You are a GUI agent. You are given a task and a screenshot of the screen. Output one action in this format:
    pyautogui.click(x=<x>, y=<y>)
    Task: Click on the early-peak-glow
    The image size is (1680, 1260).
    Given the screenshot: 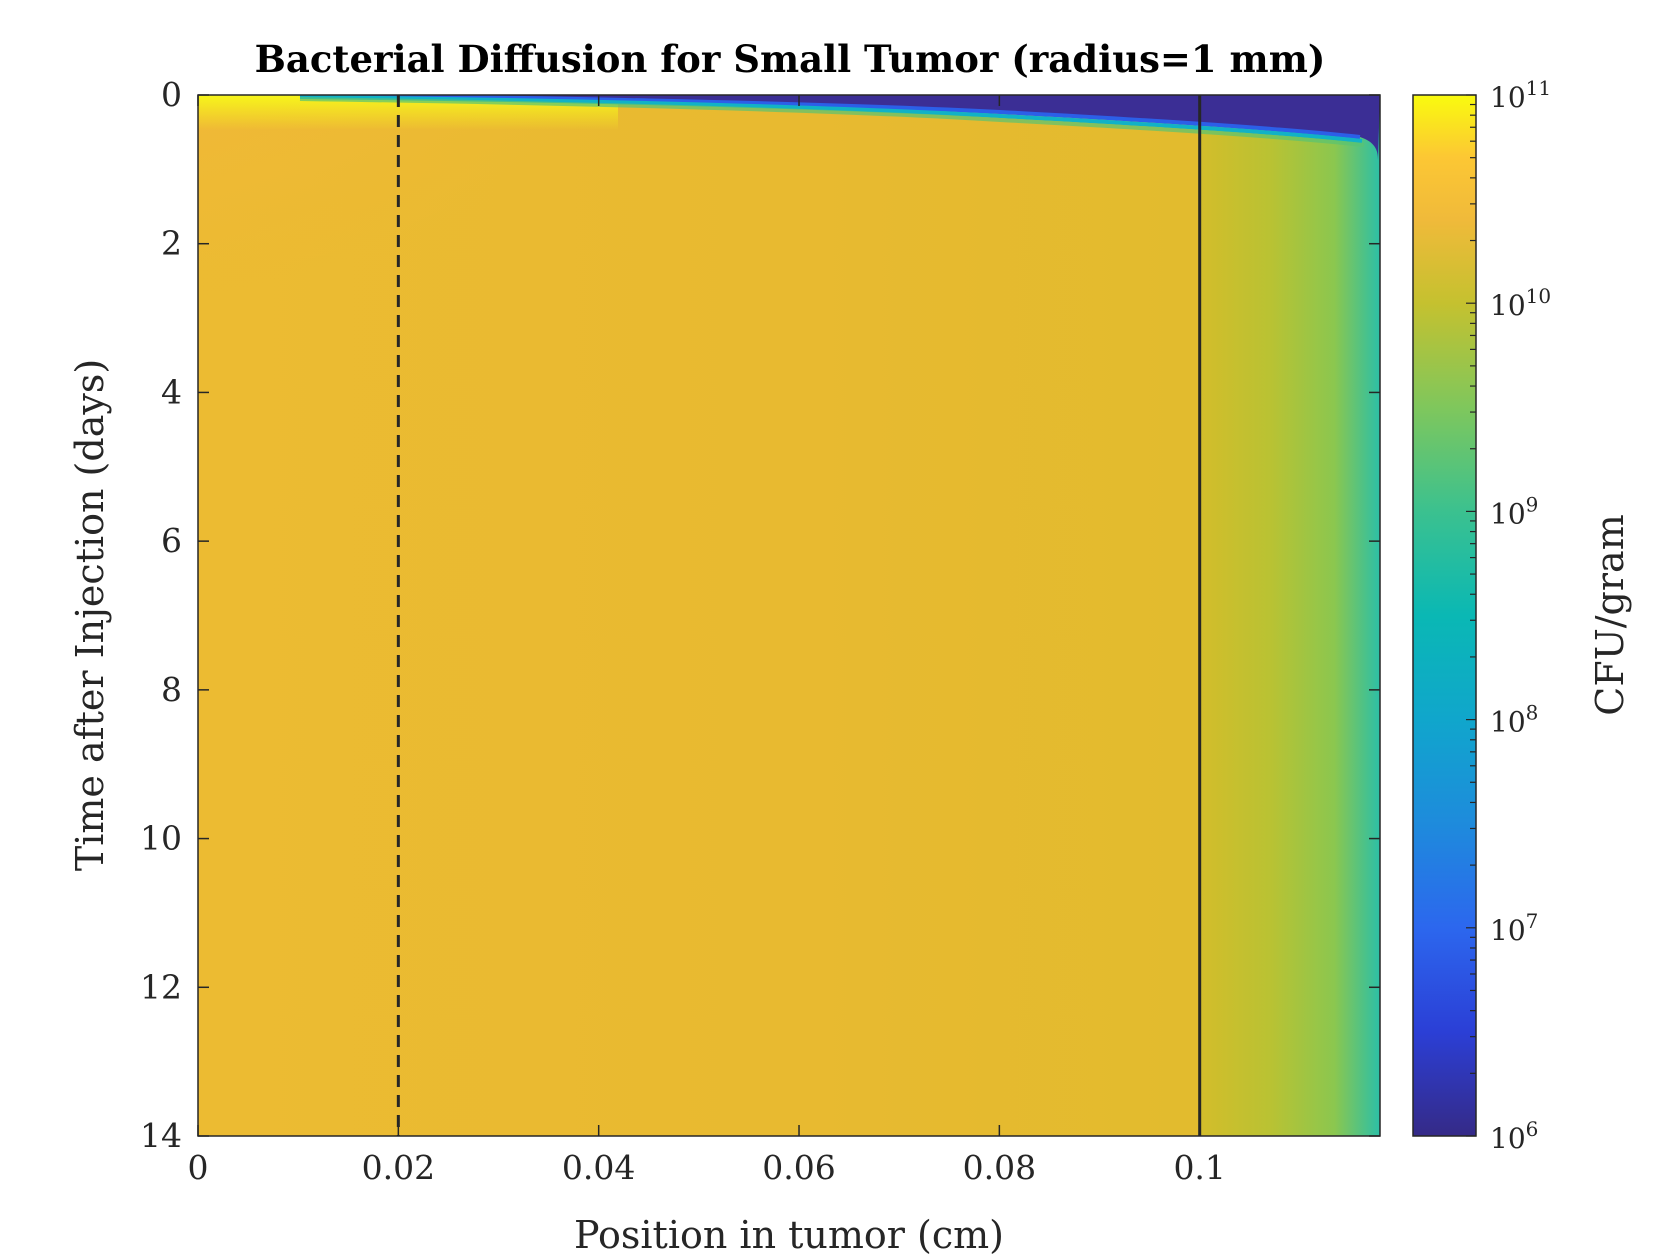 What is the action you would take?
    pyautogui.click(x=454, y=207)
    